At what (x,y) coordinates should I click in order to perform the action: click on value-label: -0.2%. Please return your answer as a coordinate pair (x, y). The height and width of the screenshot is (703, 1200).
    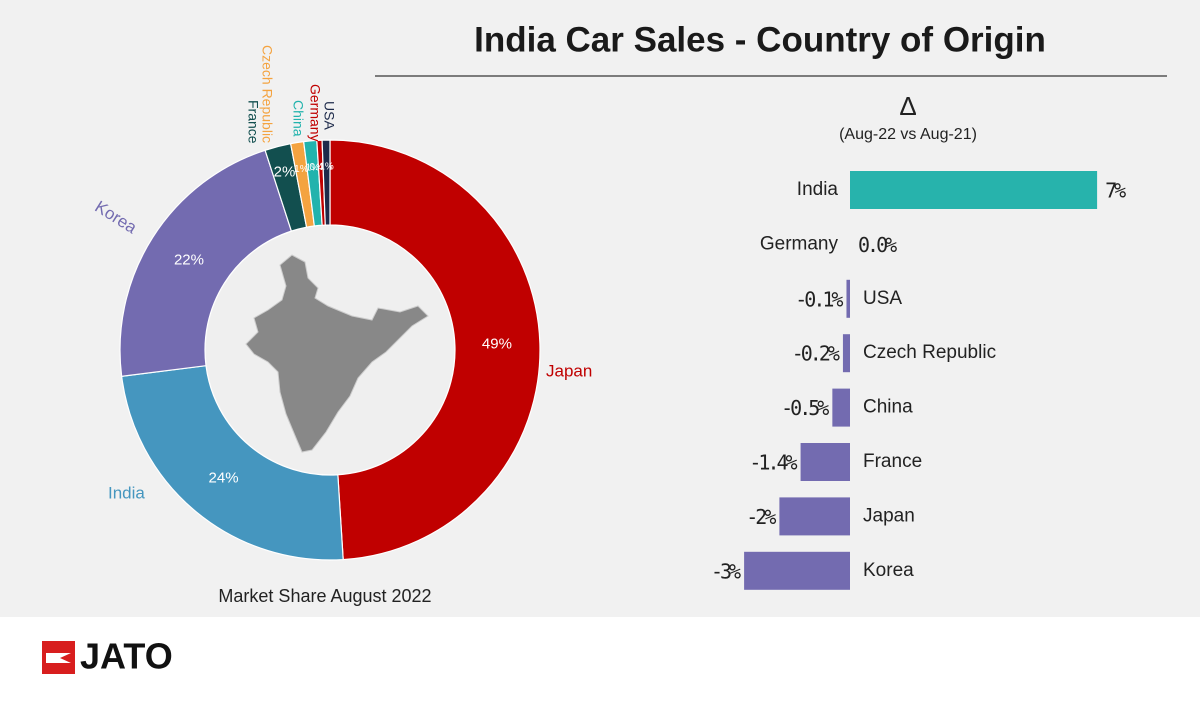
    Looking at the image, I should click on (816, 354).